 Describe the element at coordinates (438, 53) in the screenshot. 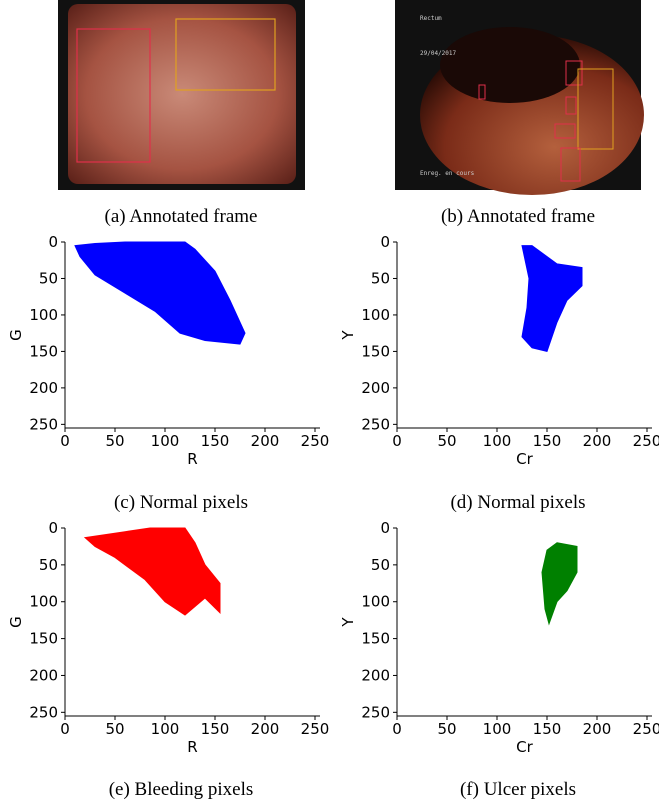

I see `overlay-text: 29/04/2017` at that location.